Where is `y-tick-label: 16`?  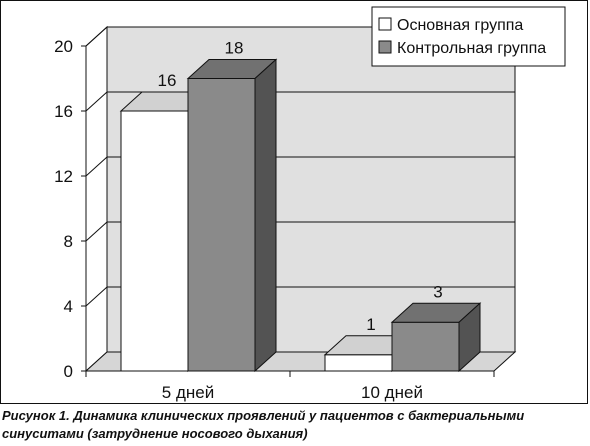
y-tick-label: 16 is located at coordinates (63, 111).